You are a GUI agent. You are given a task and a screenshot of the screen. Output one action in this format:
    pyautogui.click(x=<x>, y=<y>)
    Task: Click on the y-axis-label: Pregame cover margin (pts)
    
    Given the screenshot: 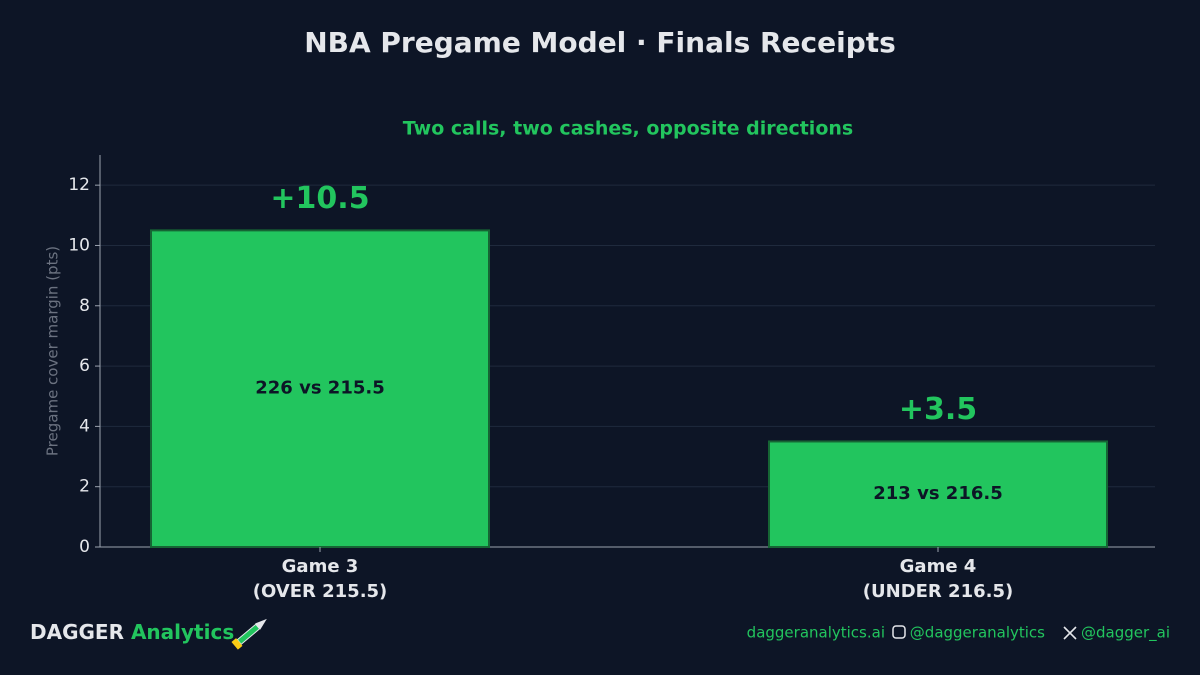 What is the action you would take?
    pyautogui.click(x=53, y=351)
    